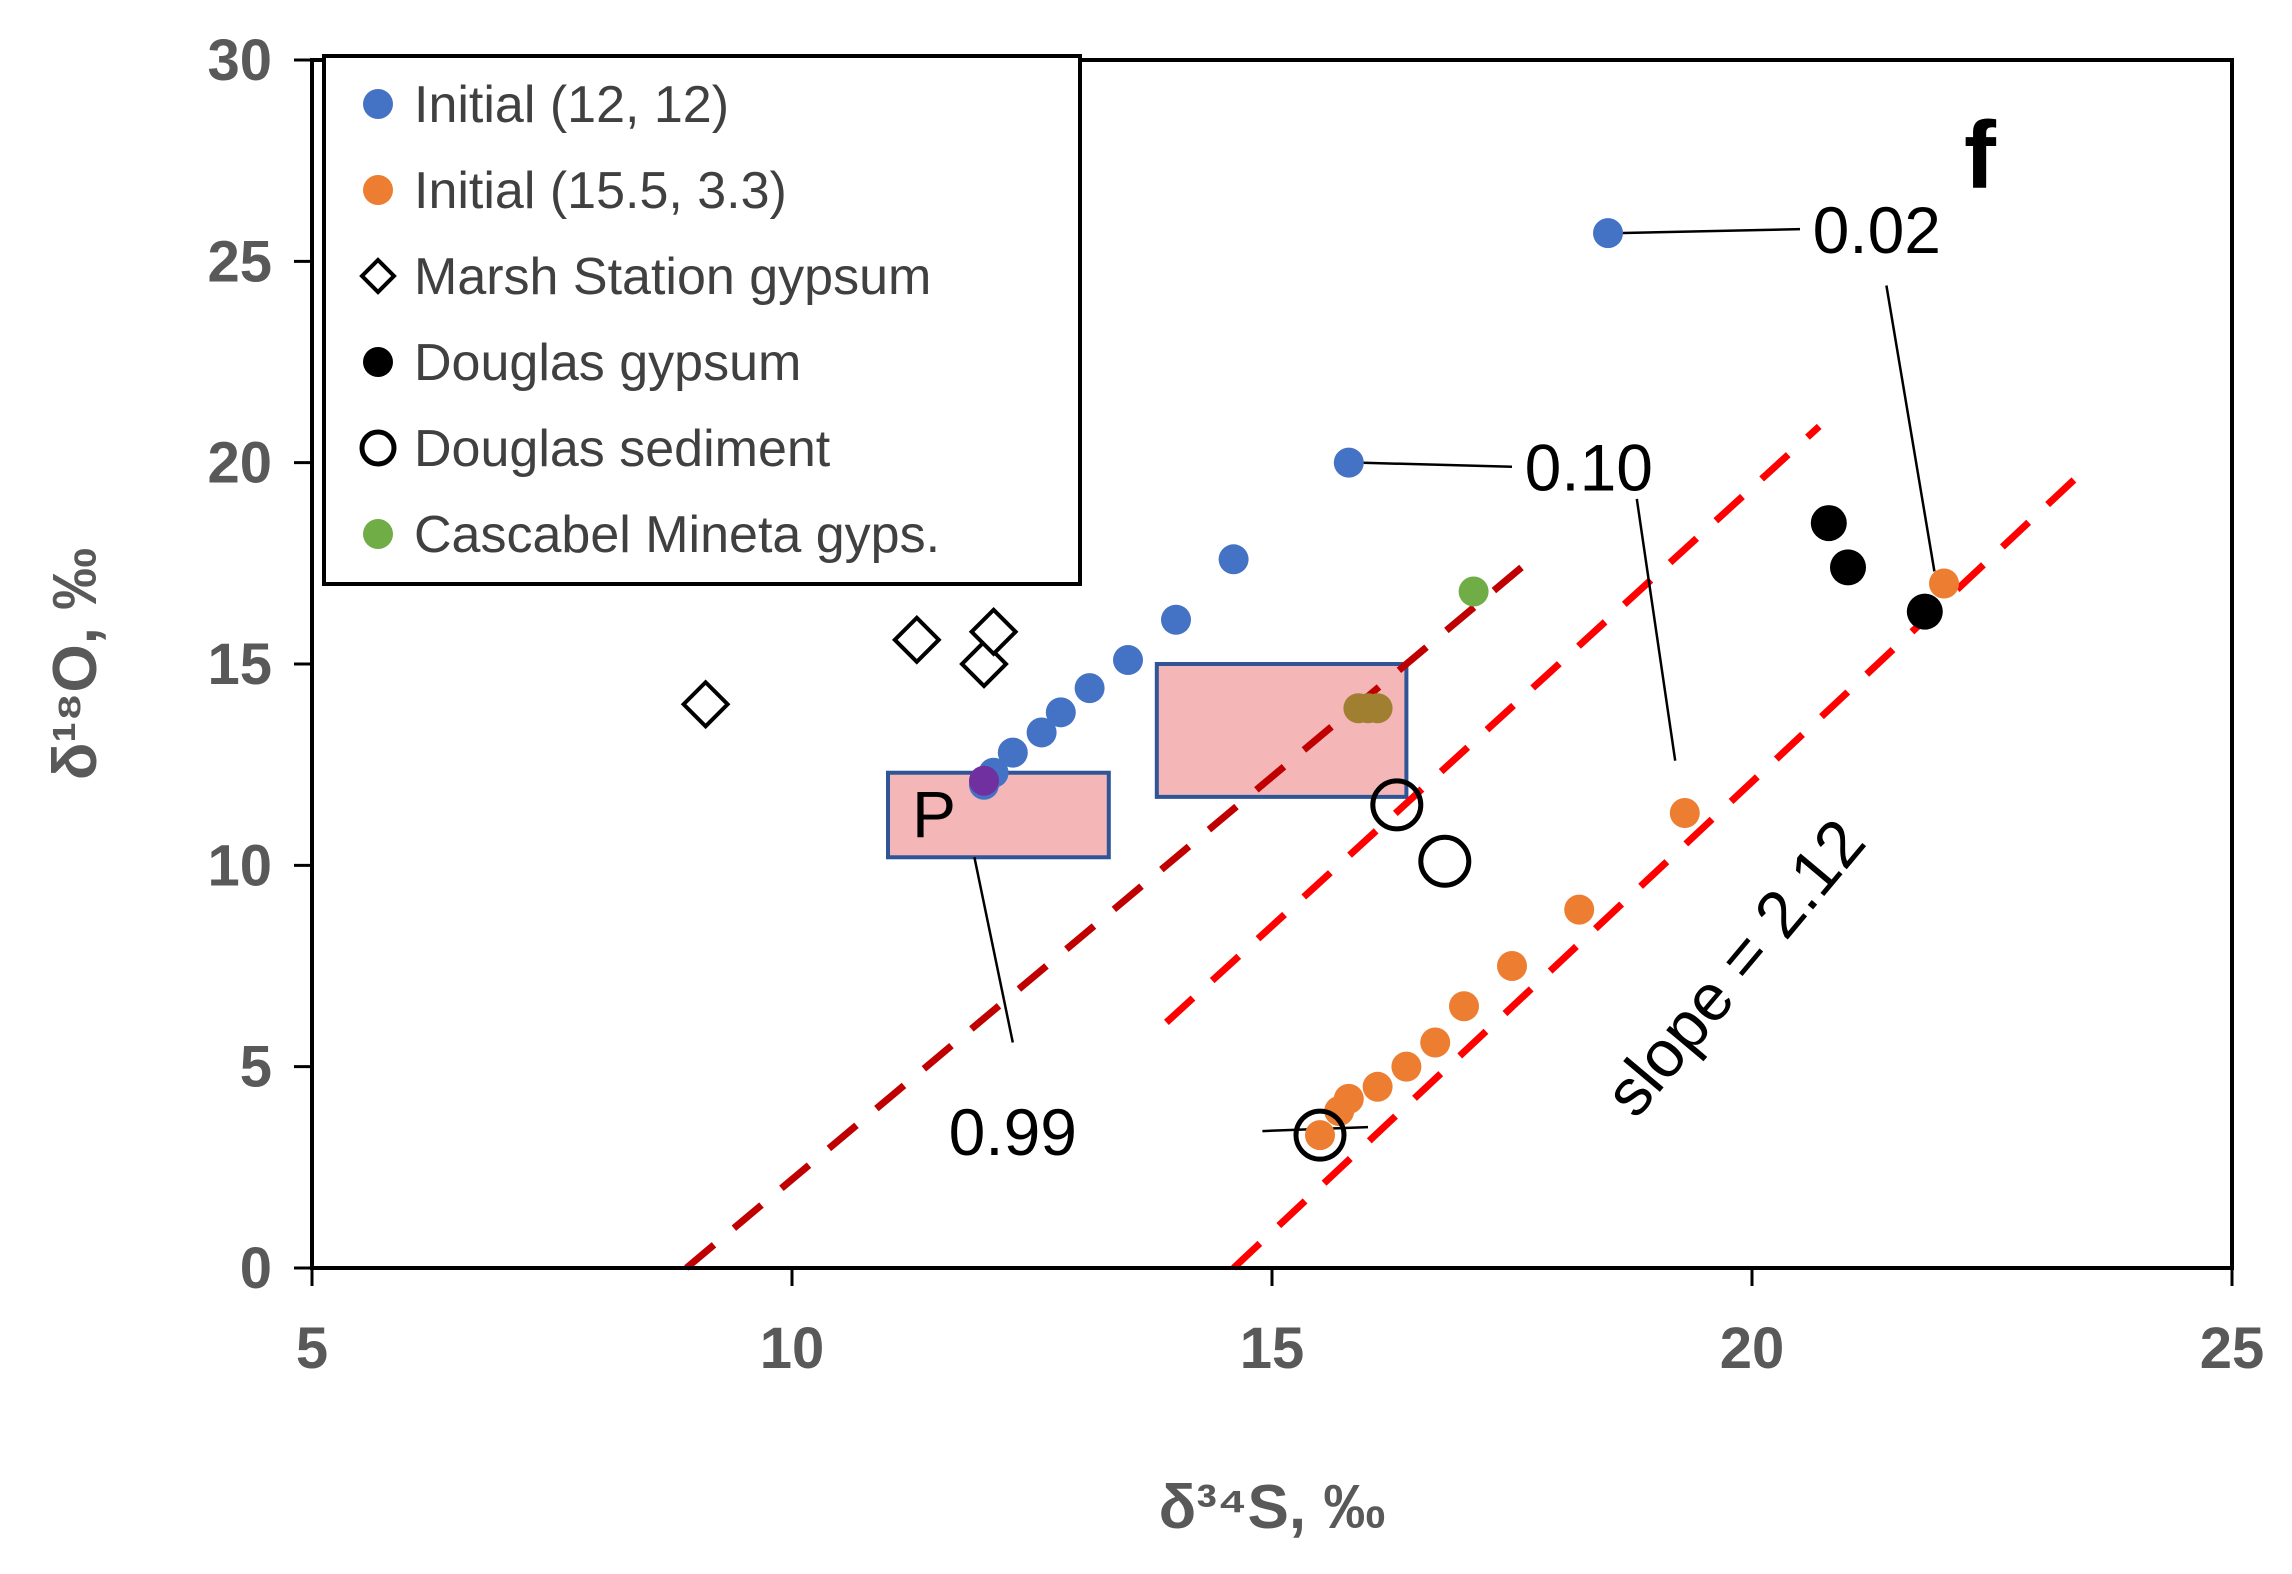 This screenshot has width=2292, height=1574. What do you see at coordinates (1734, 967) in the screenshot?
I see `slope-label: slope = 2.12` at bounding box center [1734, 967].